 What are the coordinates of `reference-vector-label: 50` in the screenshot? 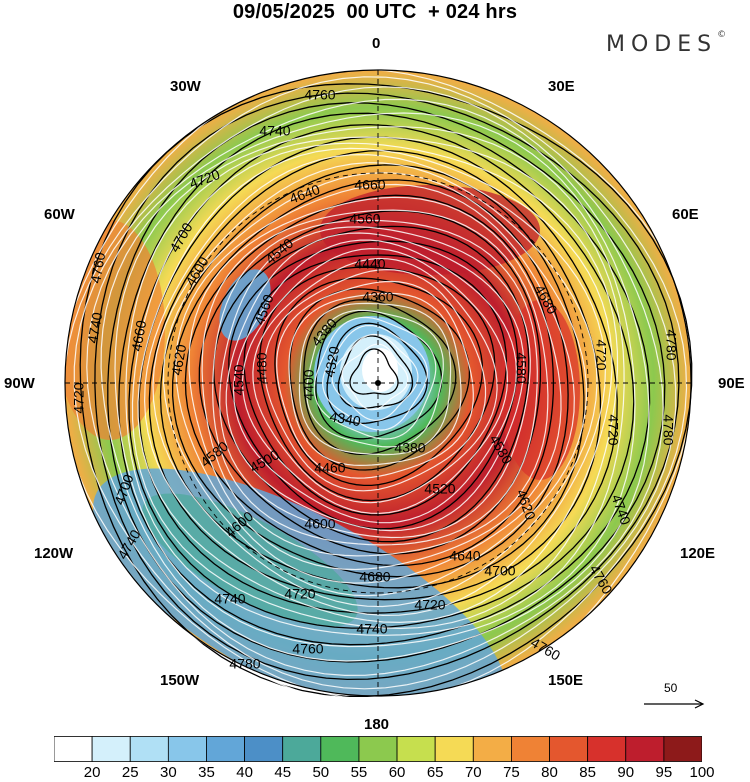 It's located at (671, 688).